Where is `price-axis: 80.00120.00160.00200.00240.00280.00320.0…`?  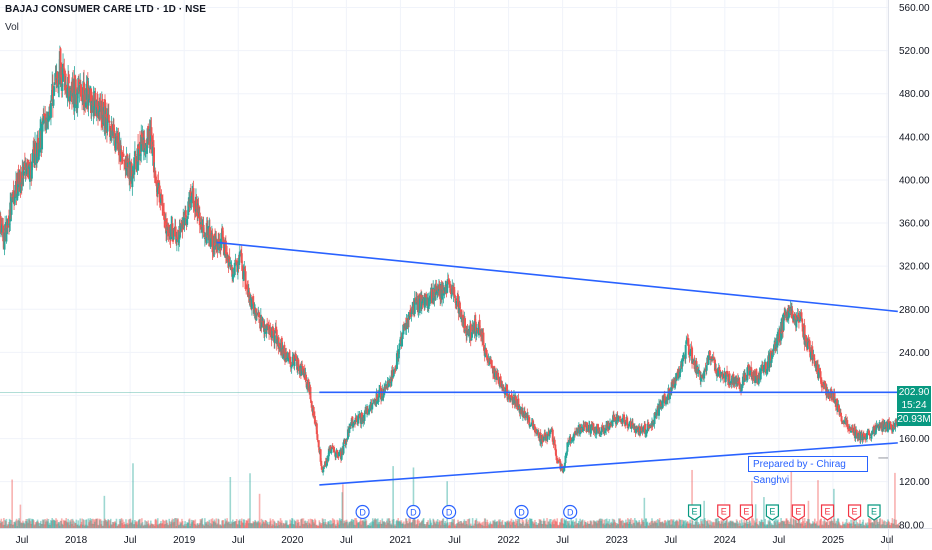
price-axis: 80.00120.00160.00200.00240.00280.00320.0… is located at coordinates (914, 267).